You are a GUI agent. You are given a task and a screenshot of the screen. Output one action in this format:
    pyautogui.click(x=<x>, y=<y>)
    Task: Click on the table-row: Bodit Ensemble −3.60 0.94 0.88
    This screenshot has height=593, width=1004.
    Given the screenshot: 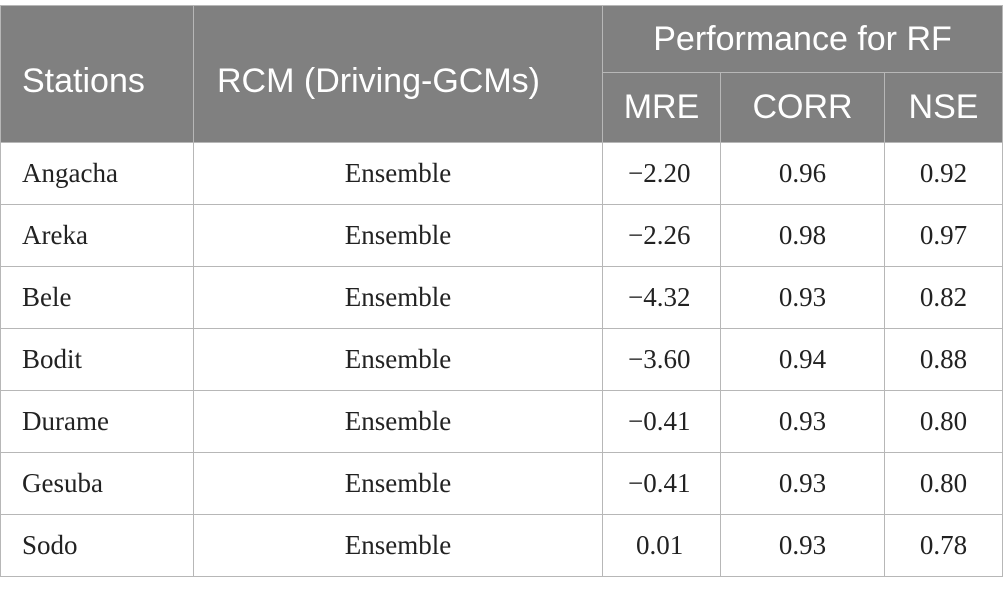 What is the action you would take?
    pyautogui.click(x=501, y=359)
    